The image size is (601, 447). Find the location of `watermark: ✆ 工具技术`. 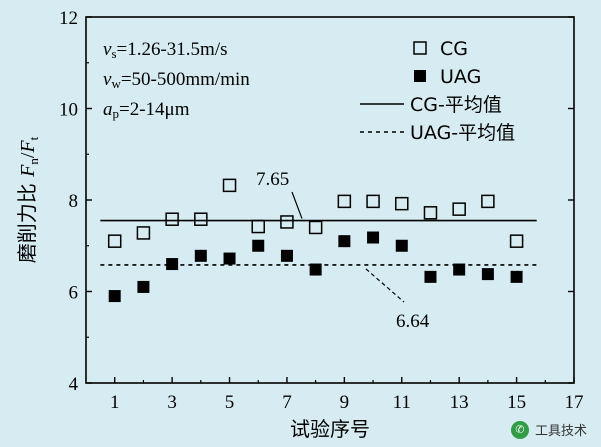

watermark: ✆ 工具技术 is located at coordinates (548, 429).